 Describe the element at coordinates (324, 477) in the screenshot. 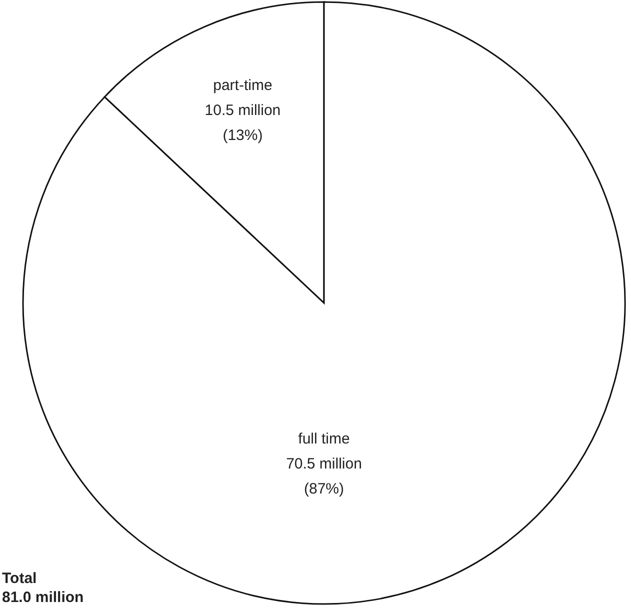

I see `data-label: 70.5 million (87%)` at that location.